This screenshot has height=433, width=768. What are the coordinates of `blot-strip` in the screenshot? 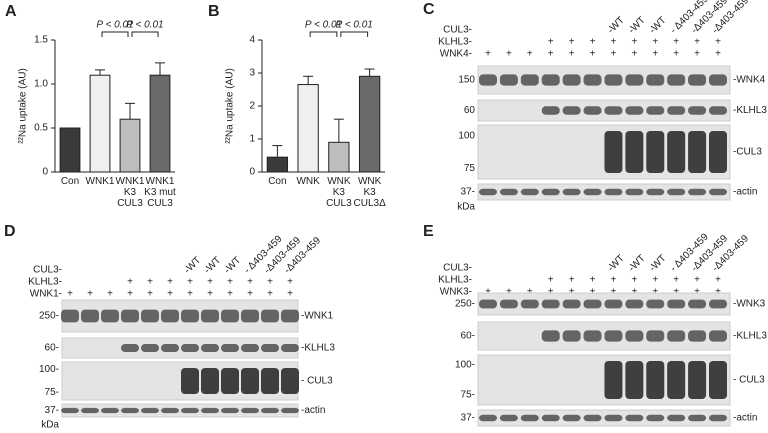 It's located at (604, 336).